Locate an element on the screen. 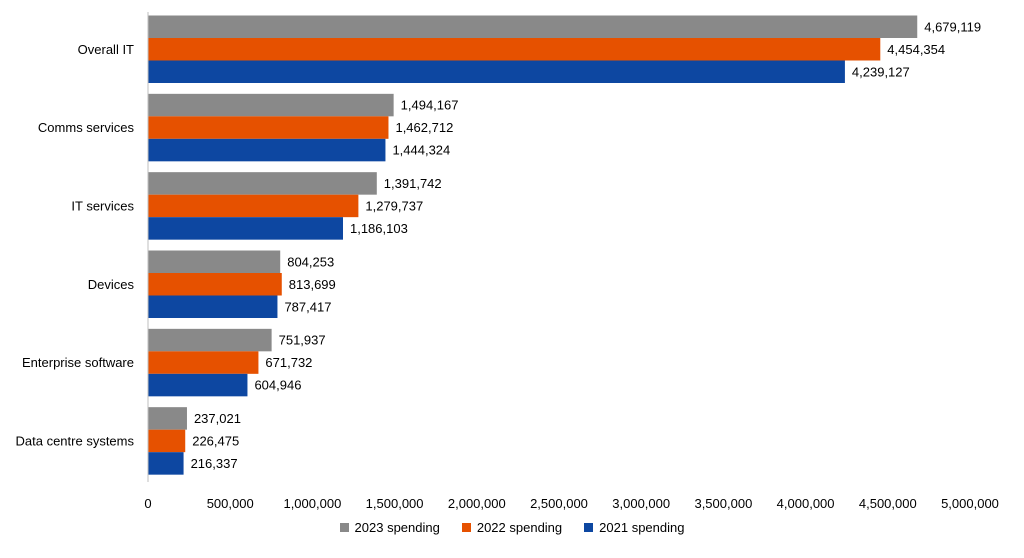 This screenshot has height=558, width=1024. data-label: 604,946 is located at coordinates (277, 385).